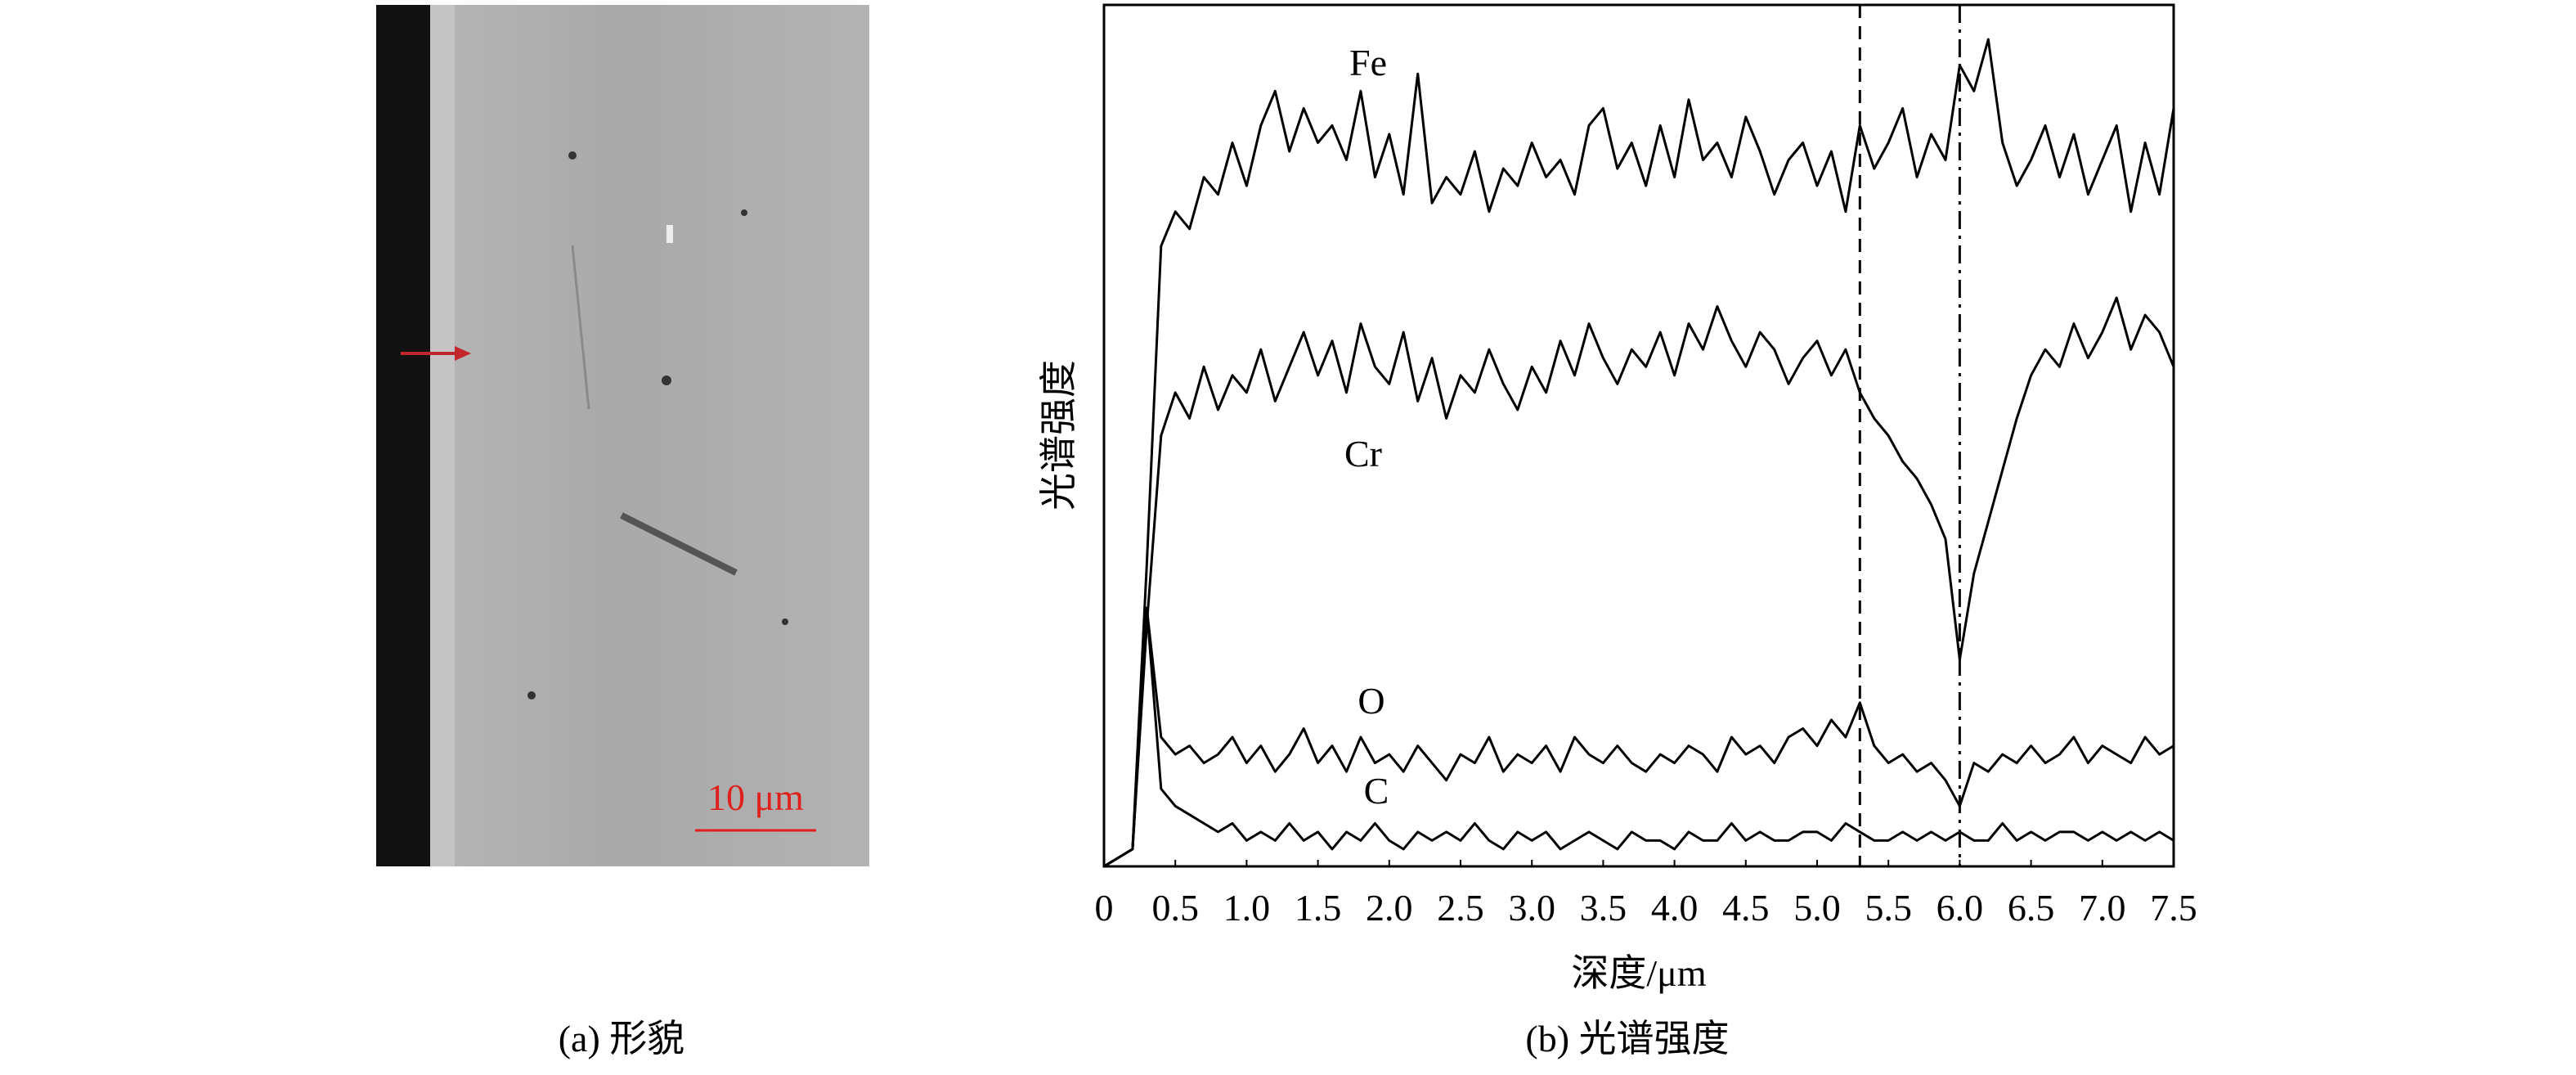 This screenshot has width=2576, height=1075. What do you see at coordinates (622, 1038) in the screenshot?
I see `caption: (a) 形貌` at bounding box center [622, 1038].